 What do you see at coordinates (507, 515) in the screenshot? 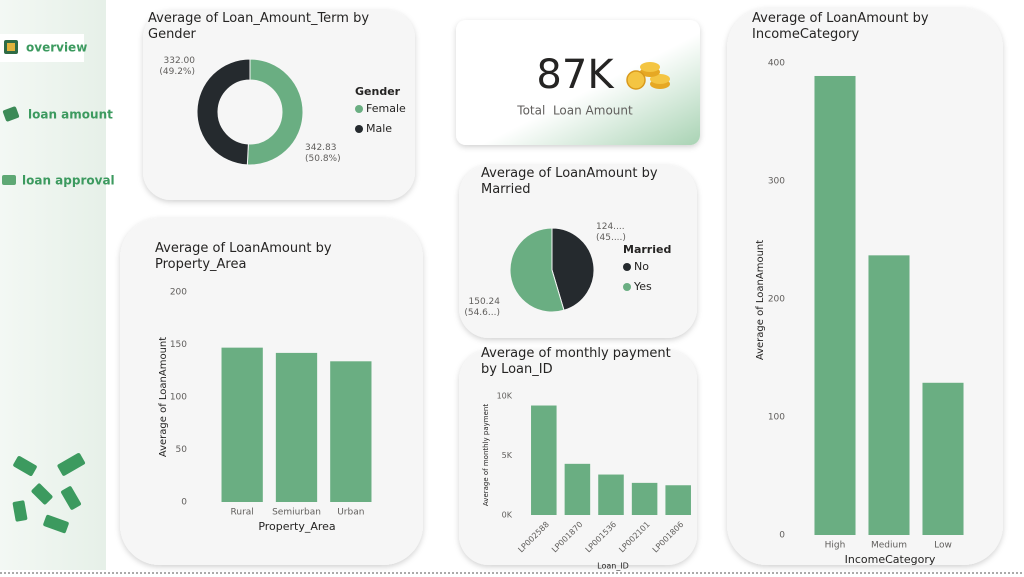
I see `y-tick-label: 0K` at bounding box center [507, 515].